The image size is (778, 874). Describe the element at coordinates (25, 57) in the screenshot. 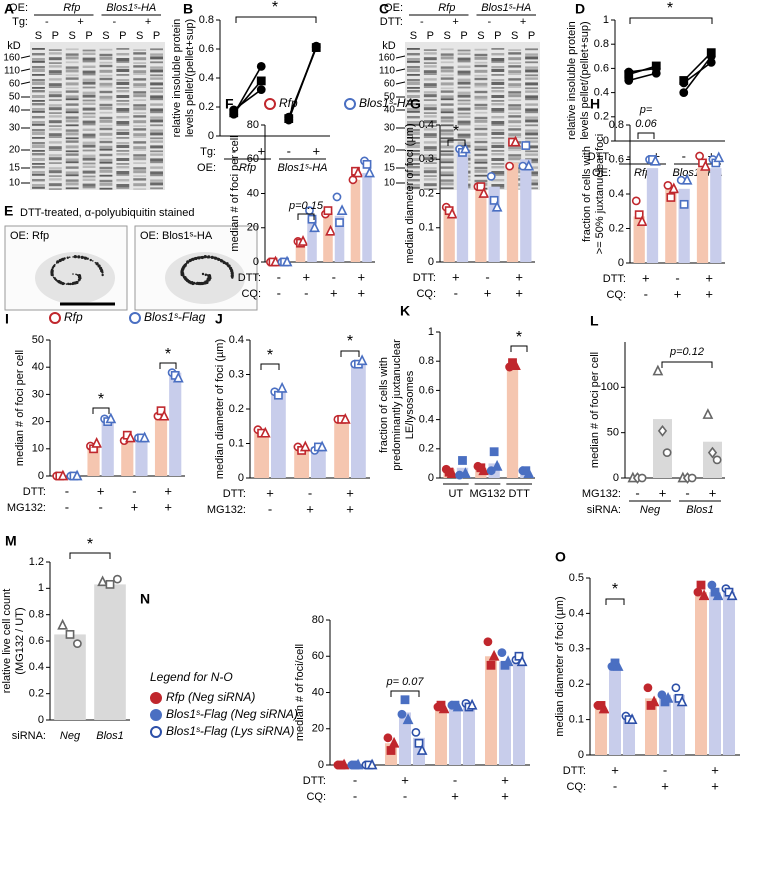

I see `mw-tick` at that location.